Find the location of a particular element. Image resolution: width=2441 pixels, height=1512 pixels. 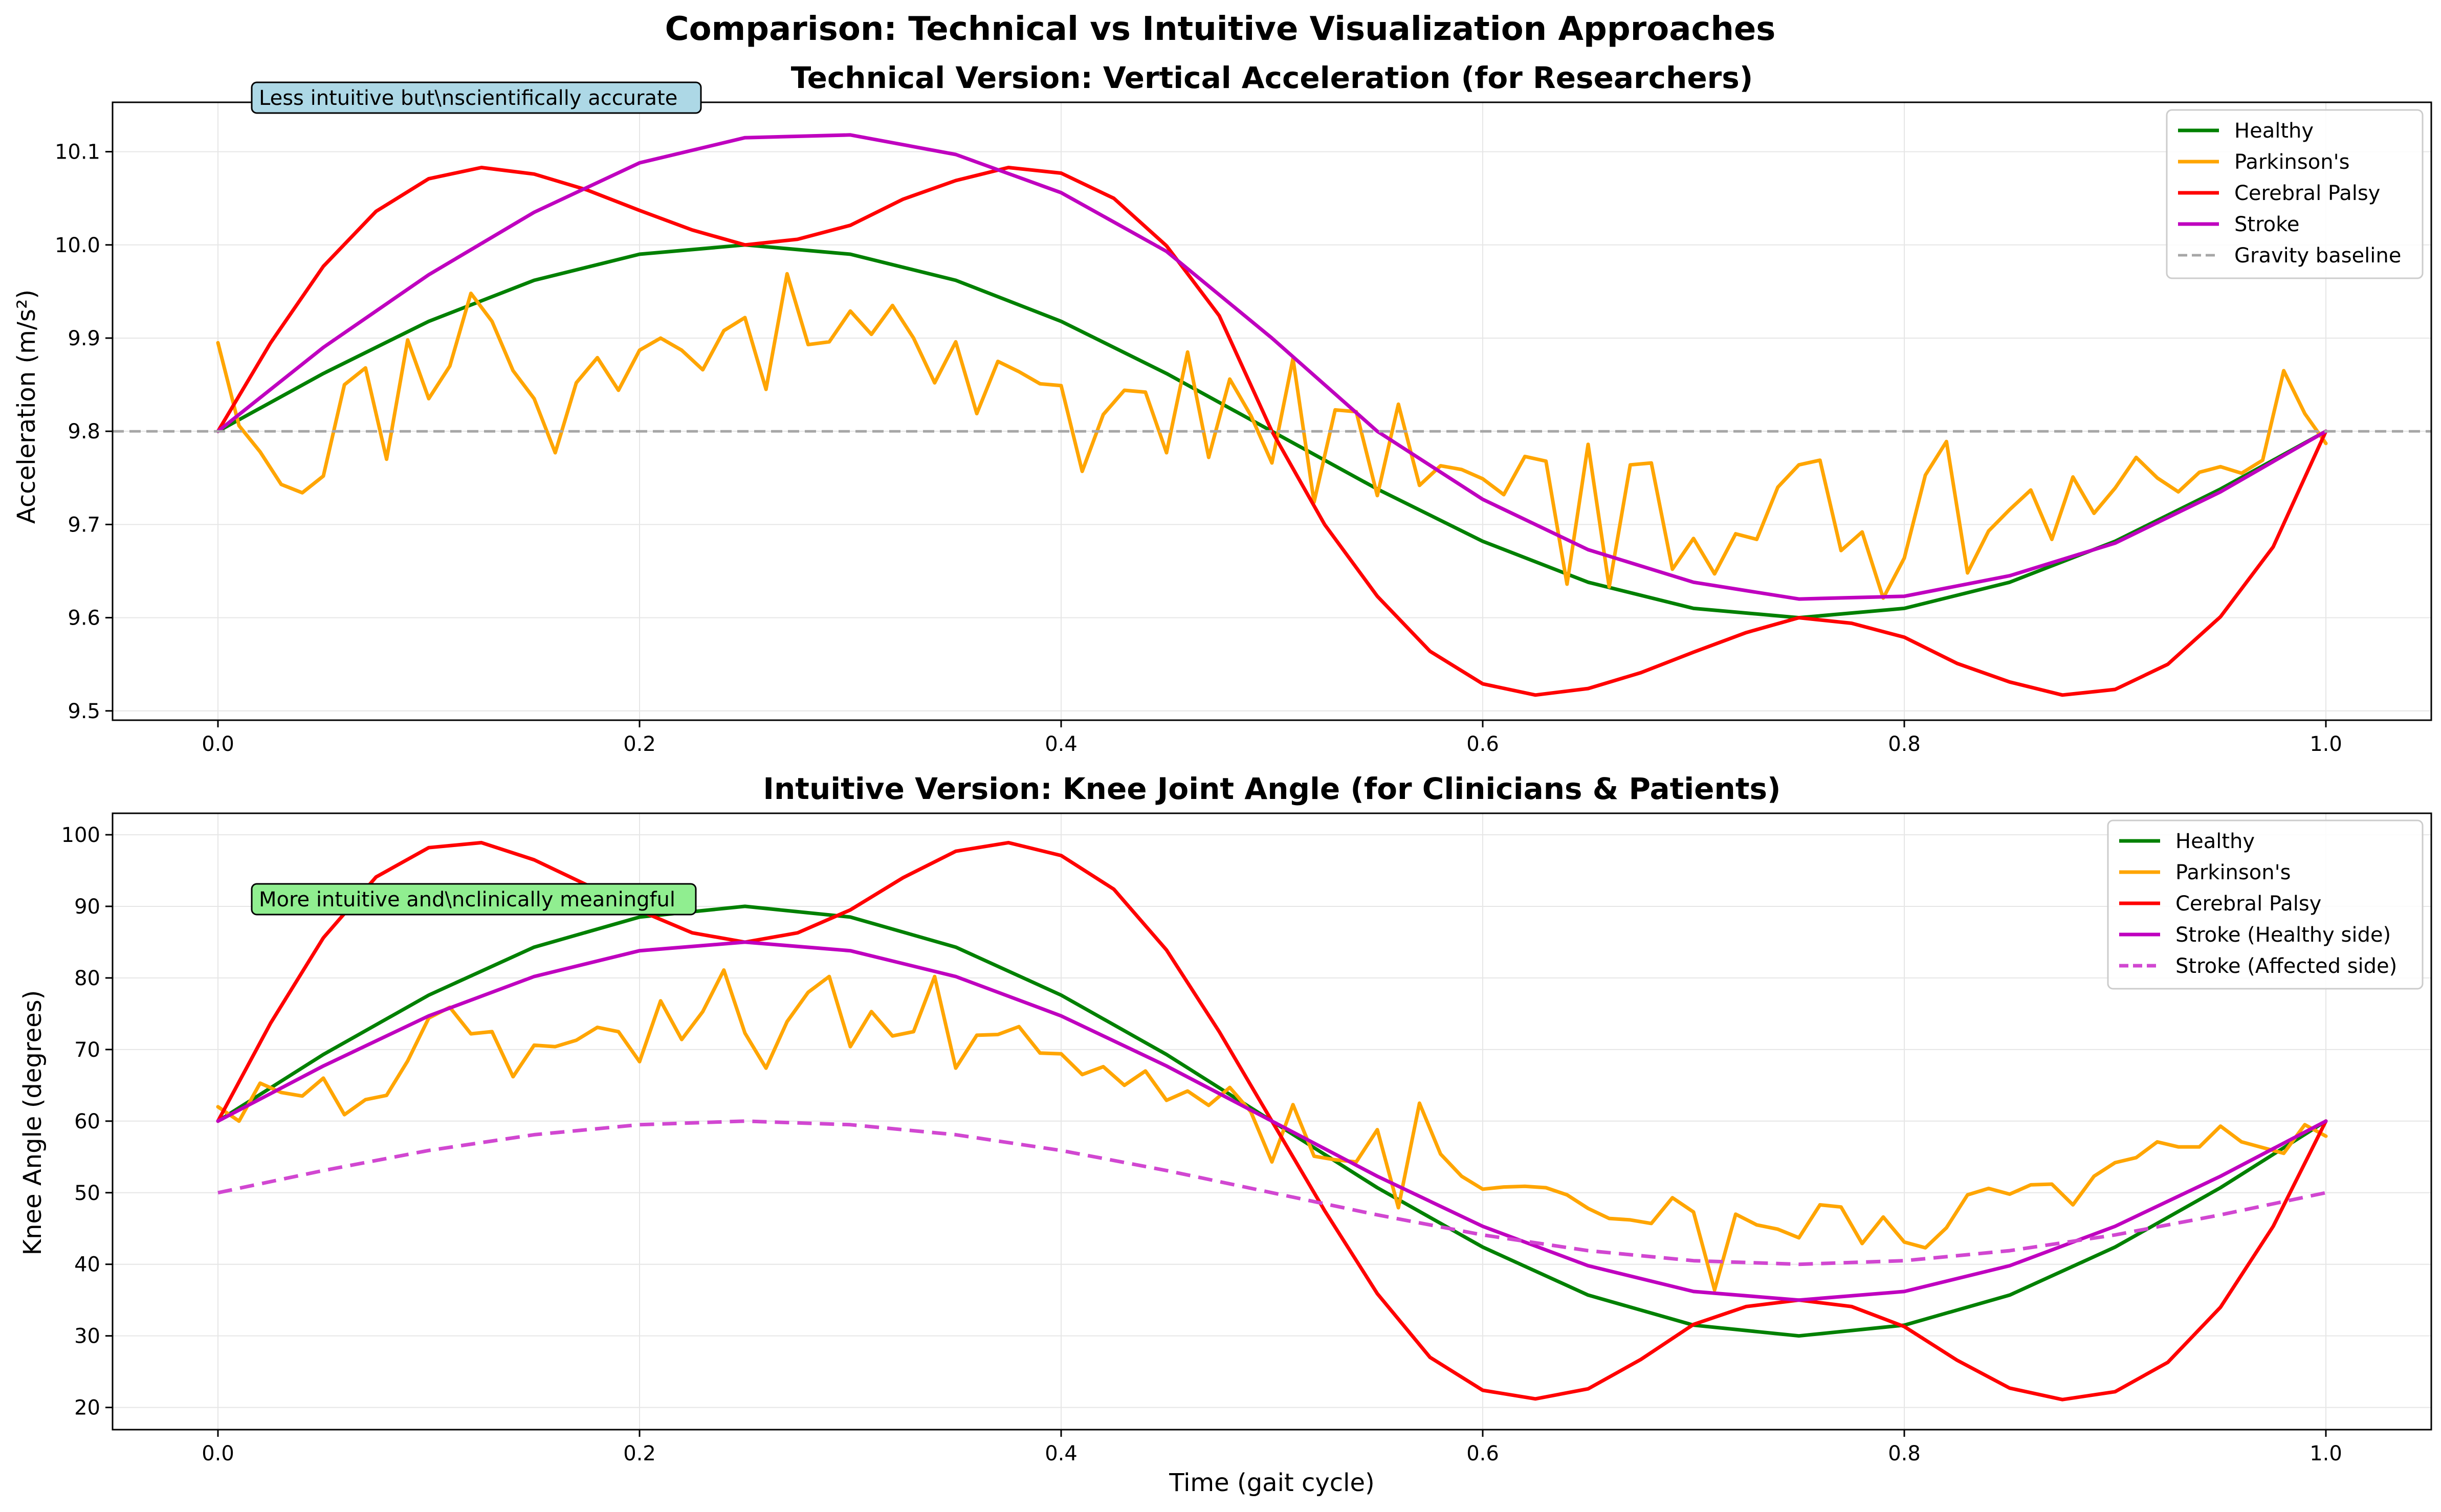

y-tick-label: 9.6 is located at coordinates (84, 618).